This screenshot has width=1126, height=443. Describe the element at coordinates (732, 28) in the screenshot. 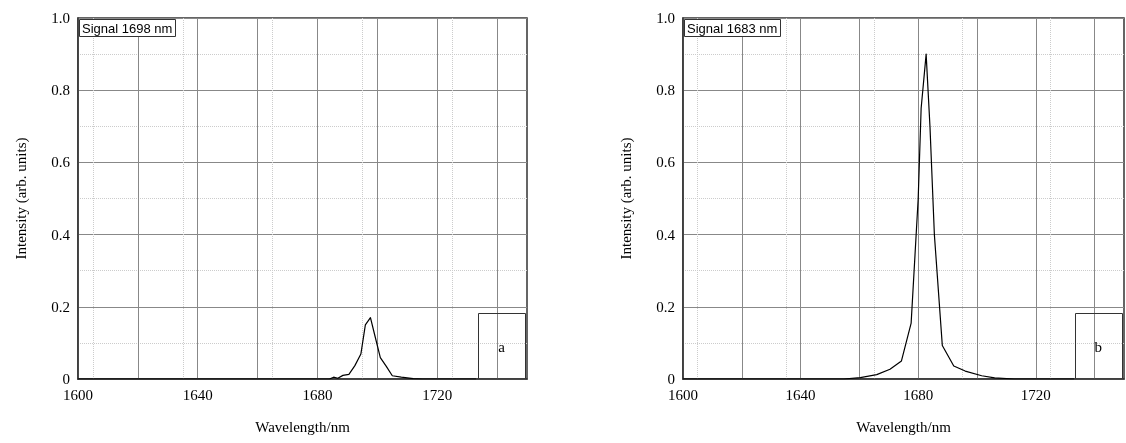

I see `annotation: Signal 1683 nm` at that location.